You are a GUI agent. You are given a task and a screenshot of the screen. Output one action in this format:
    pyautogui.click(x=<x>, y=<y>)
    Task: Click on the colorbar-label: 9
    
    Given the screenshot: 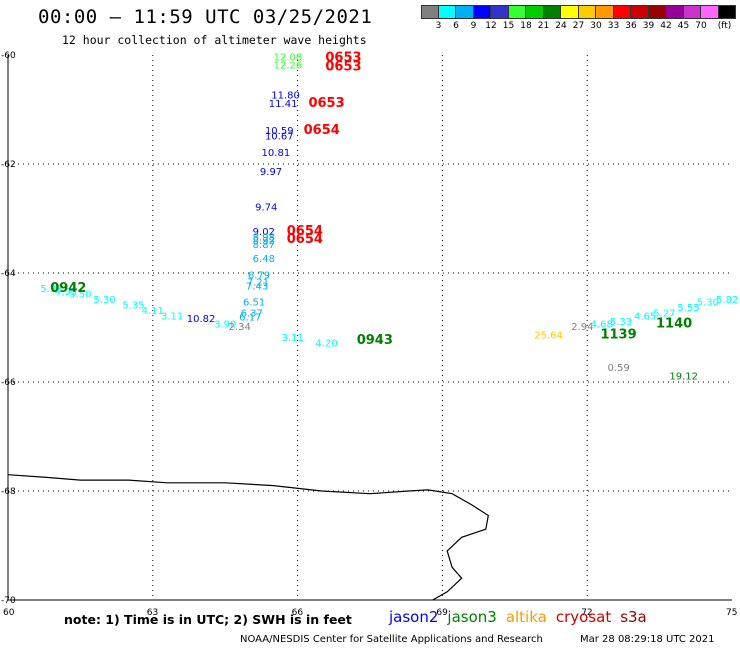 What is the action you would take?
    pyautogui.click(x=473, y=26)
    